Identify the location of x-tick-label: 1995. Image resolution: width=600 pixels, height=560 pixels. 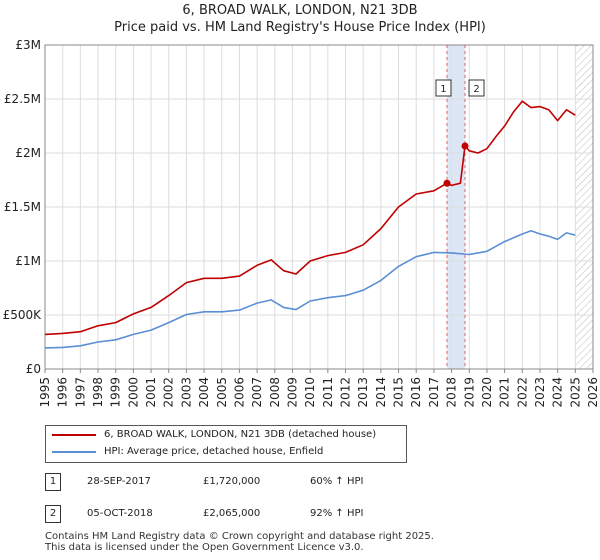
(45, 392).